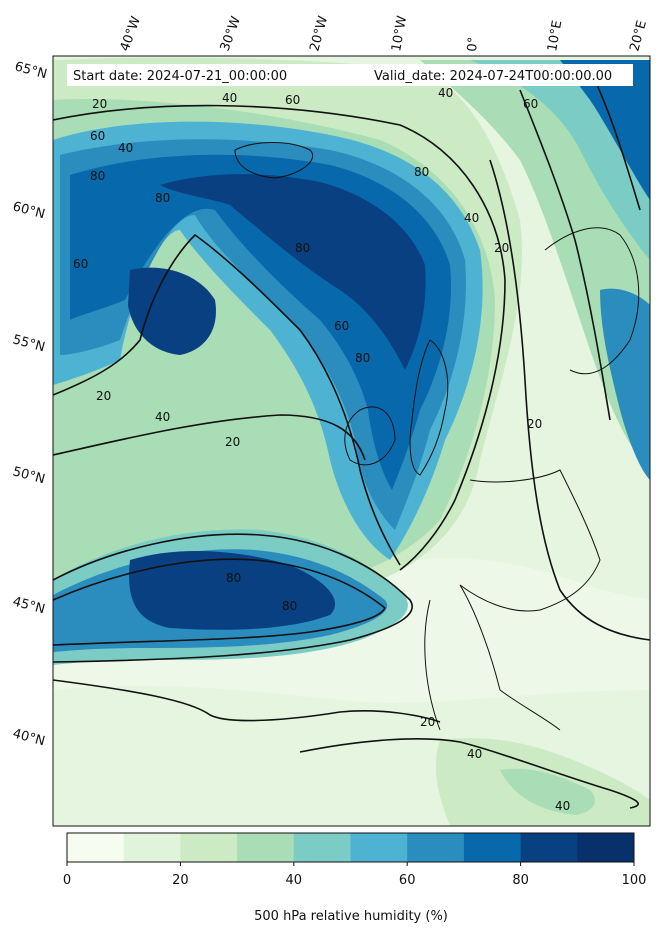  Describe the element at coordinates (67, 880) in the screenshot. I see `colorbar-tick-label: 0` at that location.